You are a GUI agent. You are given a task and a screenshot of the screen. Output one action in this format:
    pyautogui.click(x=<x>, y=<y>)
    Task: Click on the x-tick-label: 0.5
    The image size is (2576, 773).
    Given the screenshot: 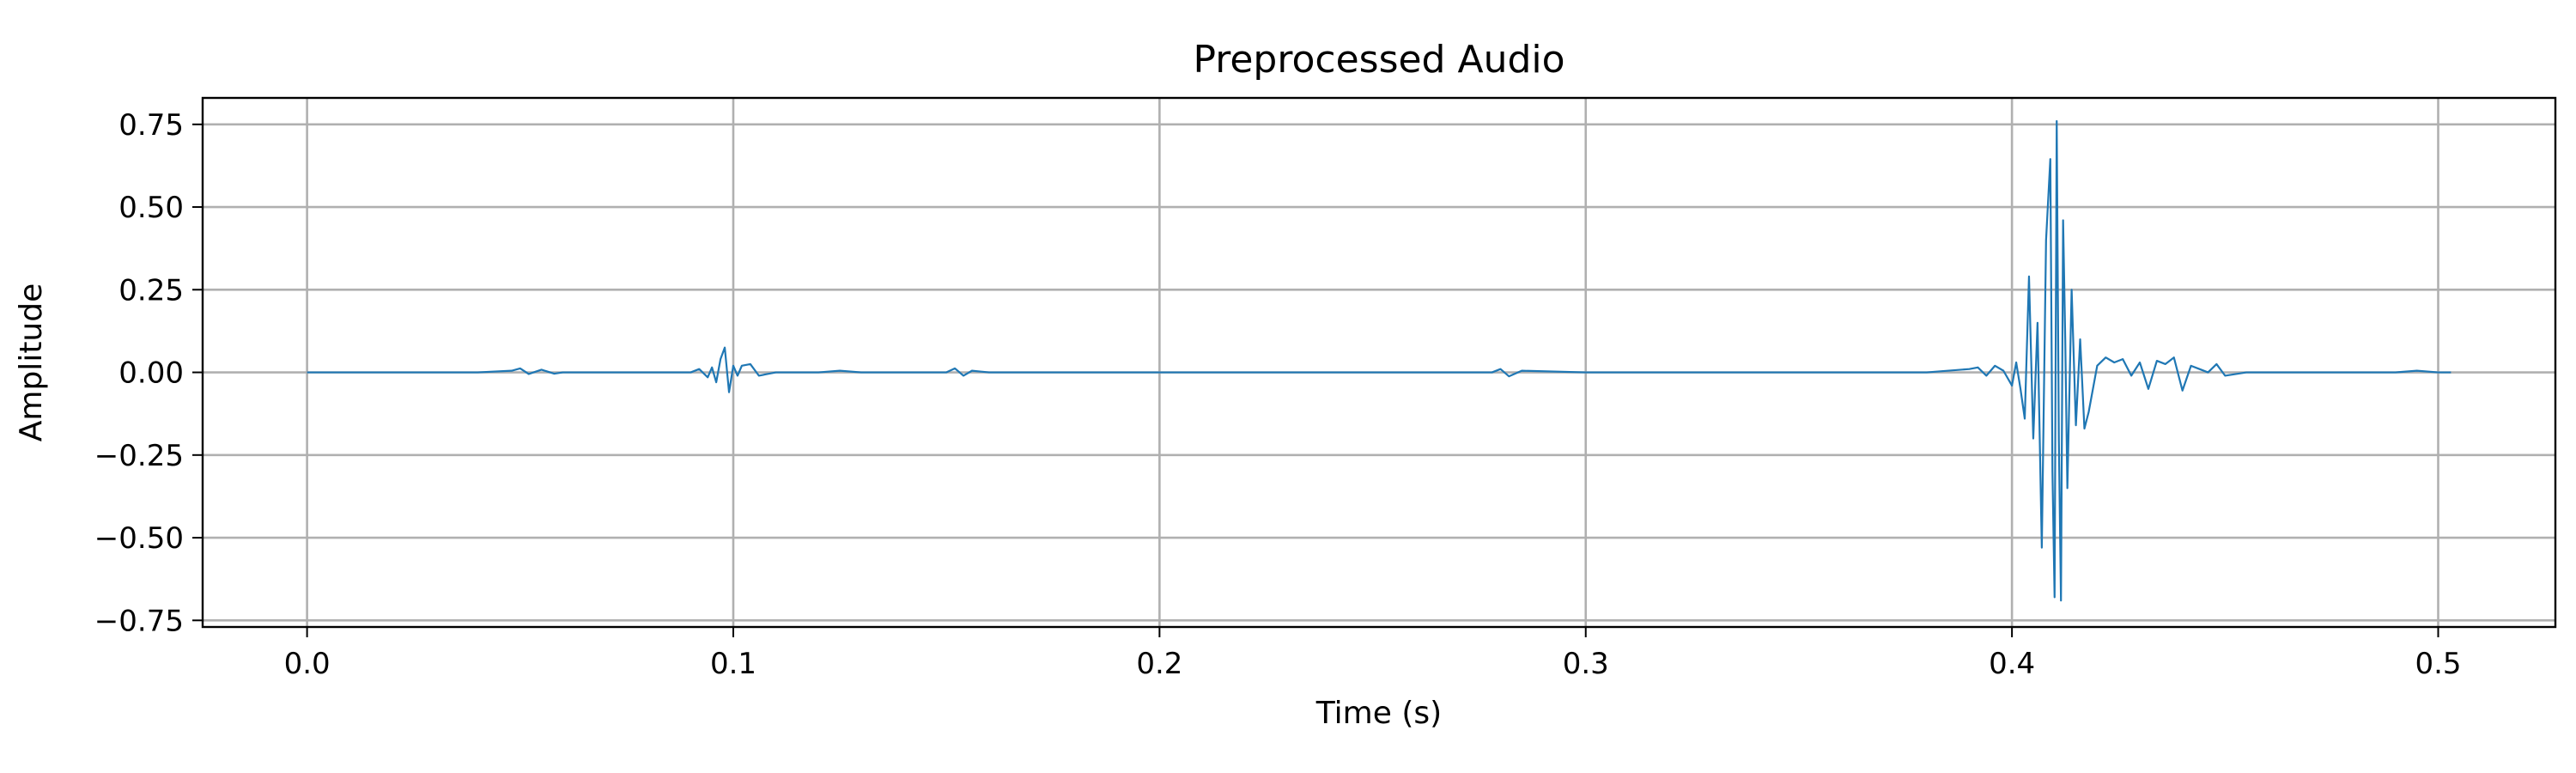 What is the action you would take?
    pyautogui.click(x=2438, y=664)
    